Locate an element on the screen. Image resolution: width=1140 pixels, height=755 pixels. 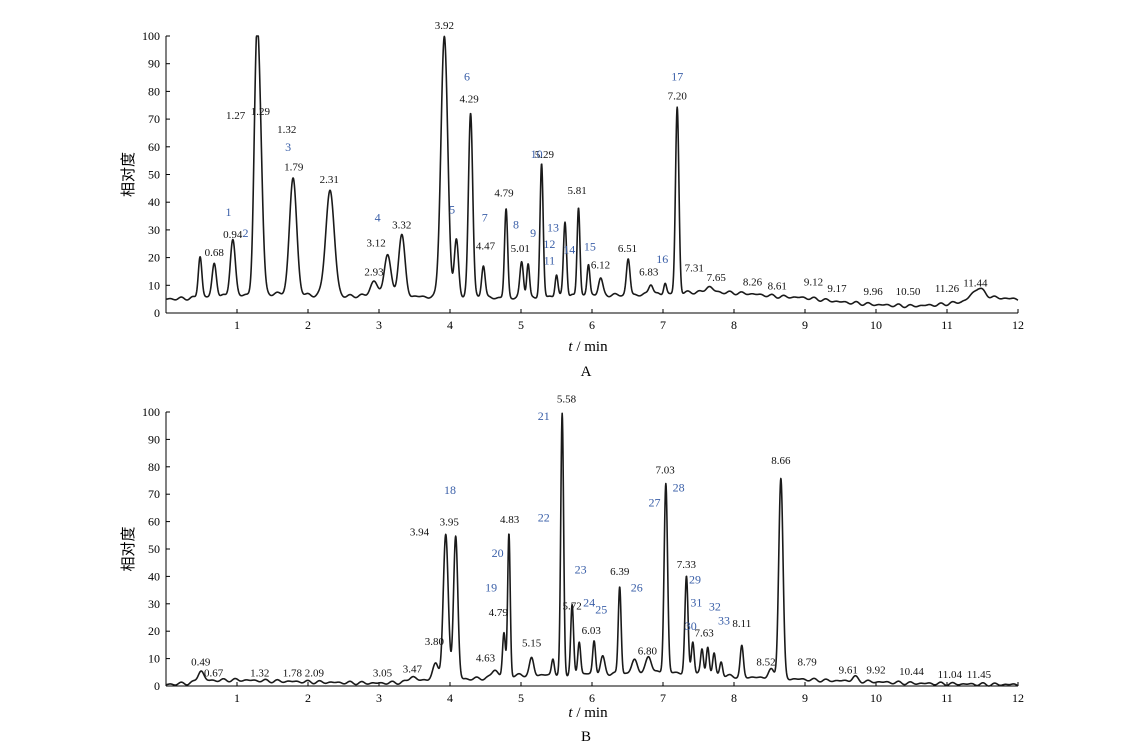
y-tick-label: 70 is located at coordinates (154, 119).